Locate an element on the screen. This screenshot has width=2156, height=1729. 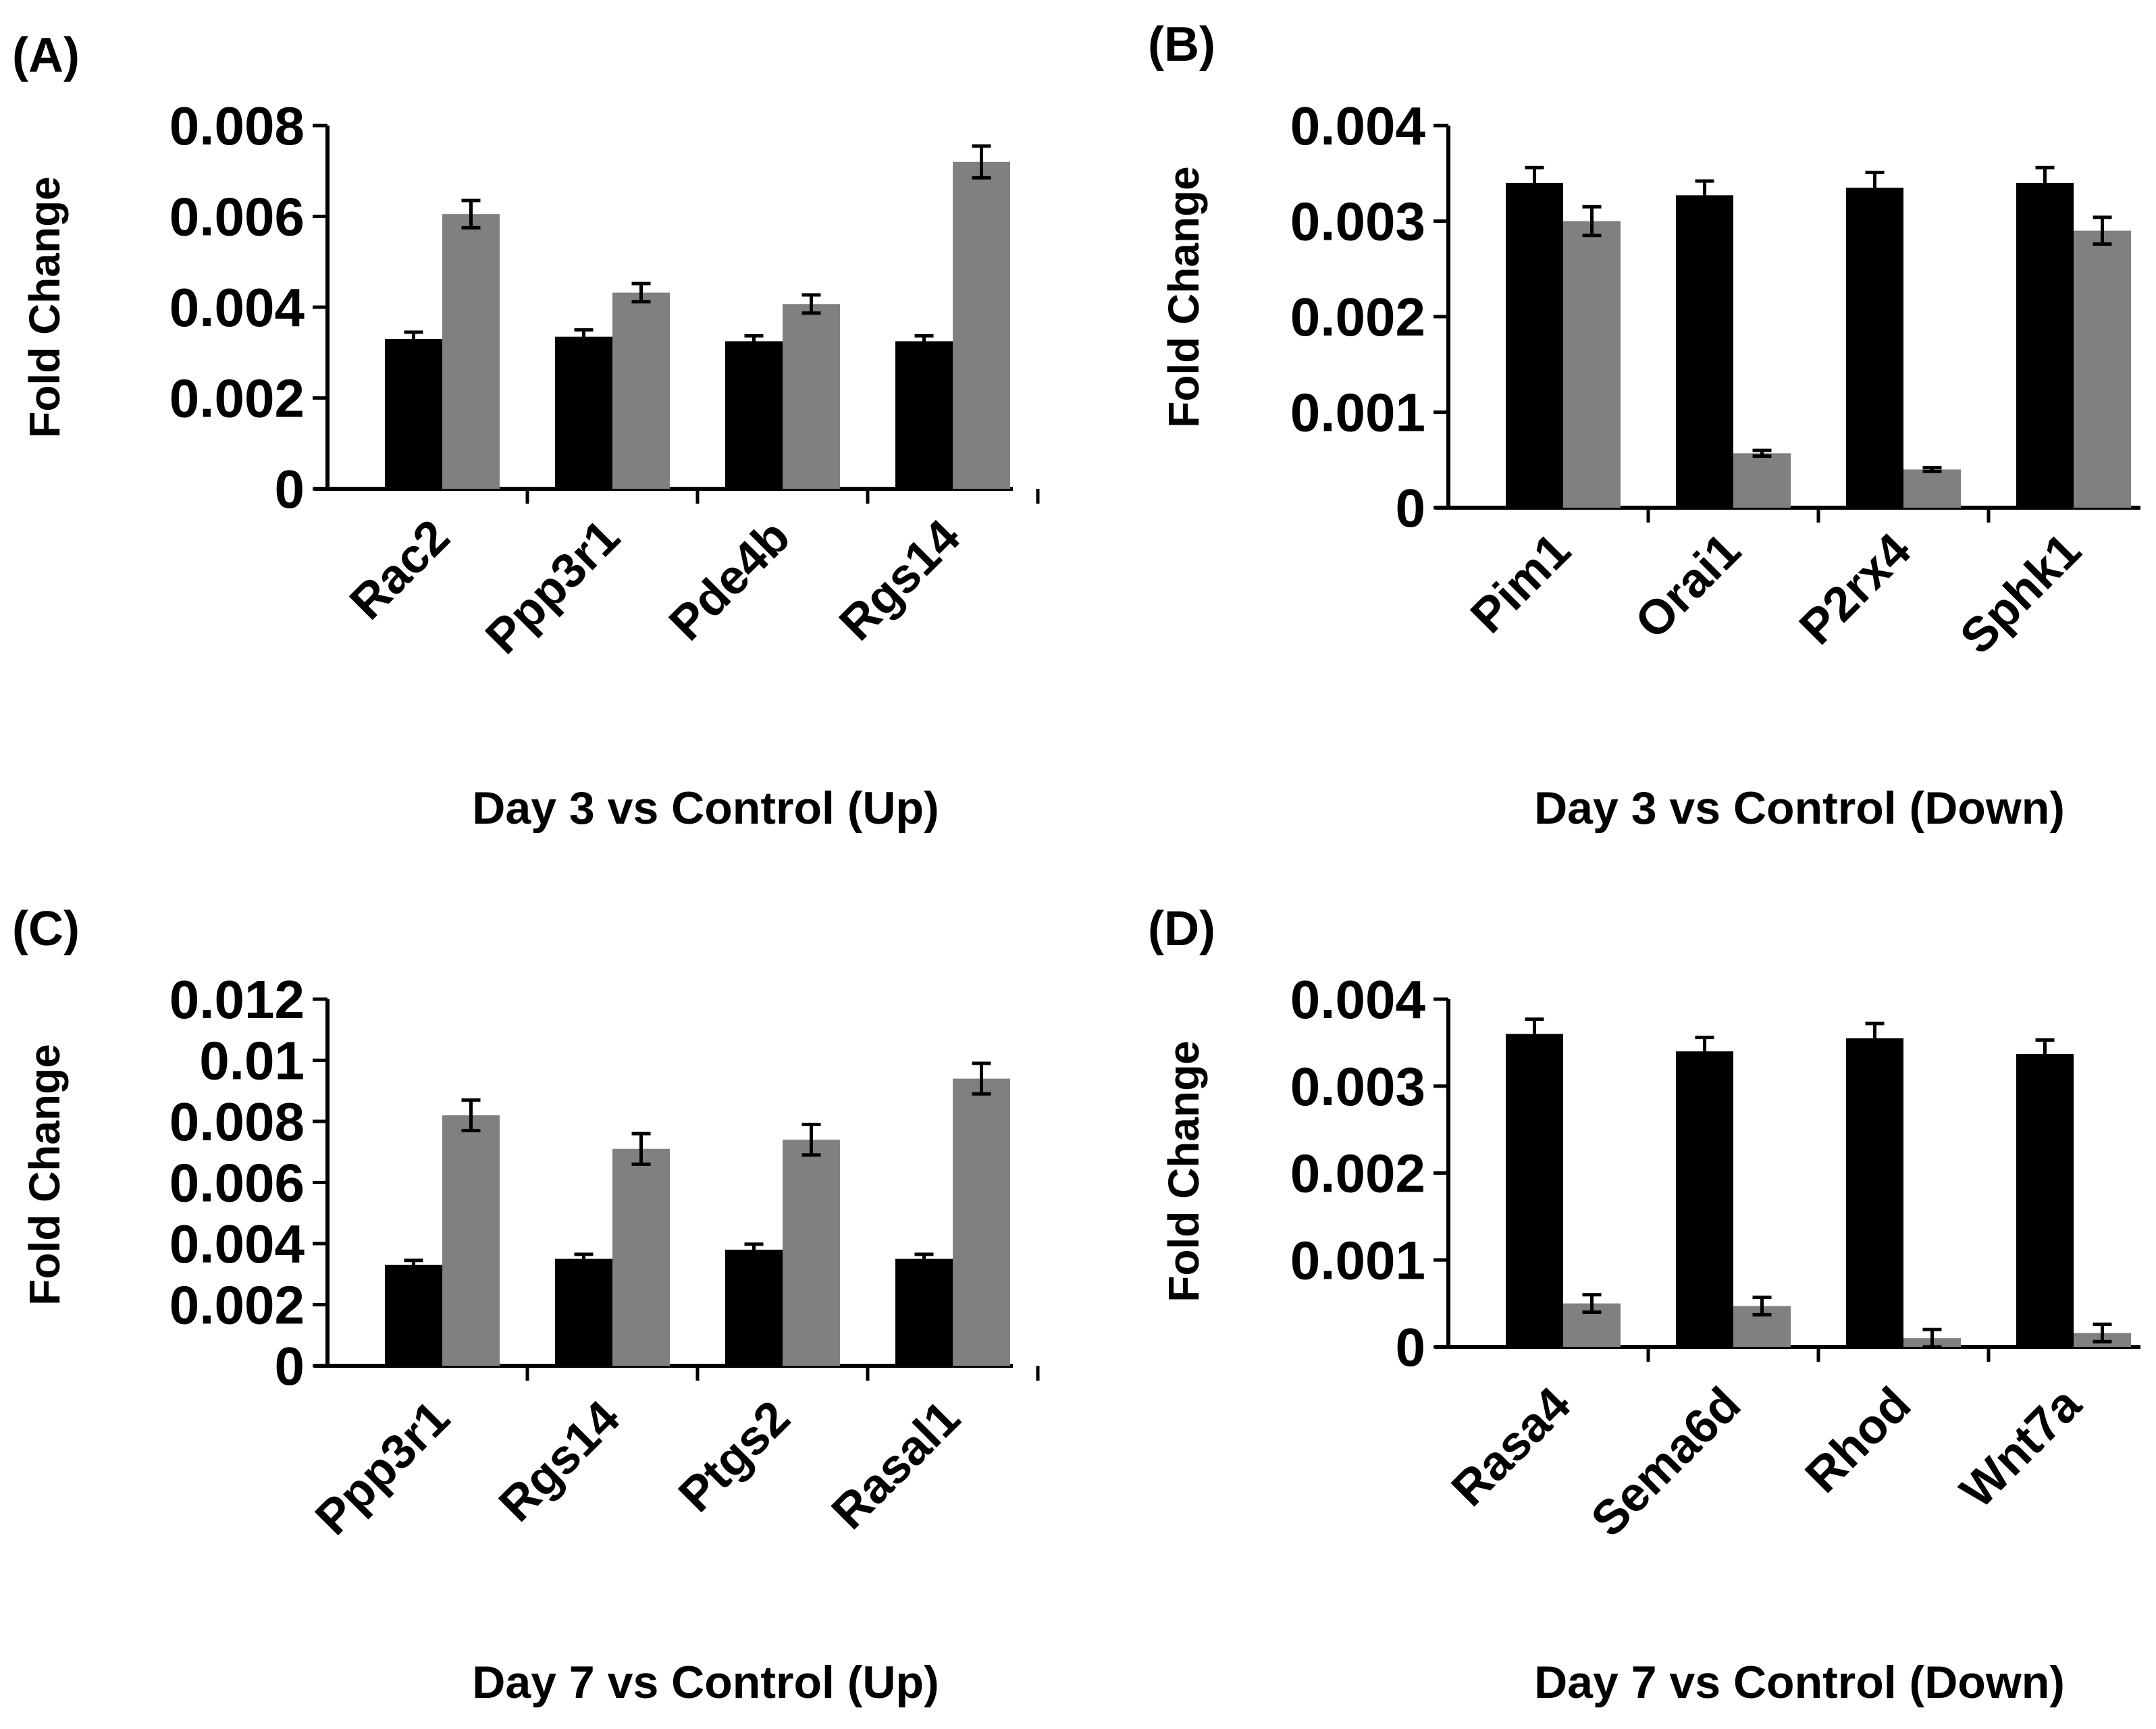
x-axis-label: Day 3 vs Control (Down) is located at coordinates (1799, 808).